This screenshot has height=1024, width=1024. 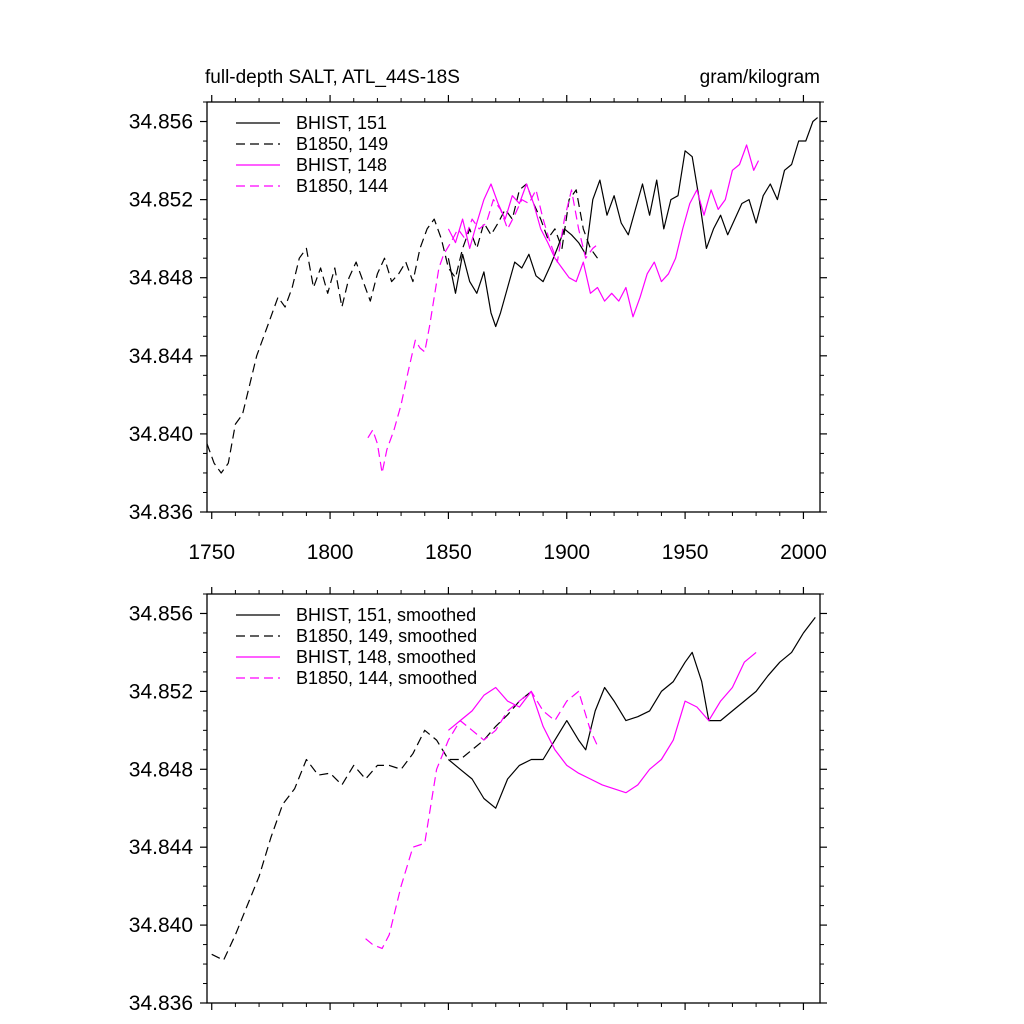 I want to click on legend-label: BHIST, 148, smoothed, so click(x=386, y=657).